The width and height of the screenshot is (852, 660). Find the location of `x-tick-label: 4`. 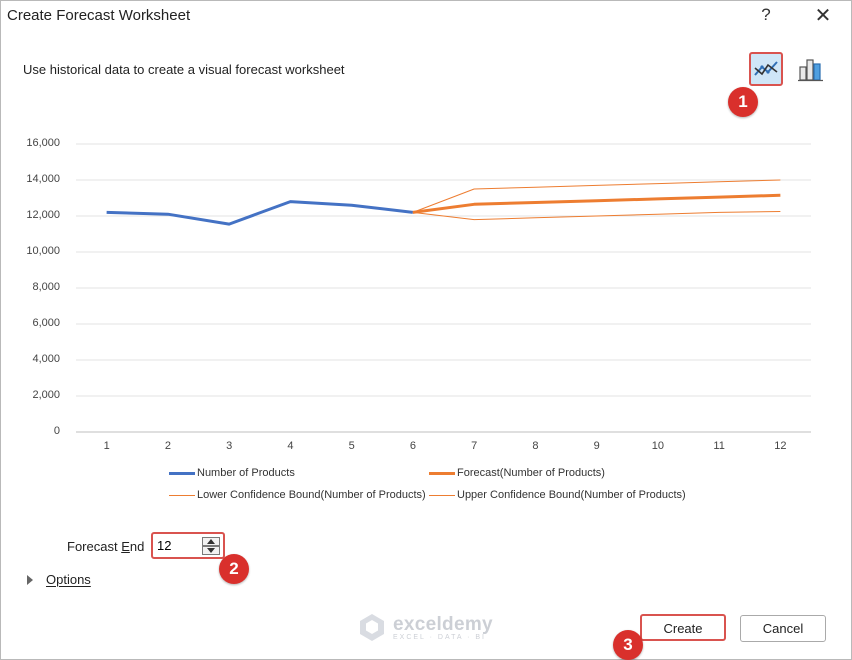

x-tick-label: 4 is located at coordinates (290, 446).